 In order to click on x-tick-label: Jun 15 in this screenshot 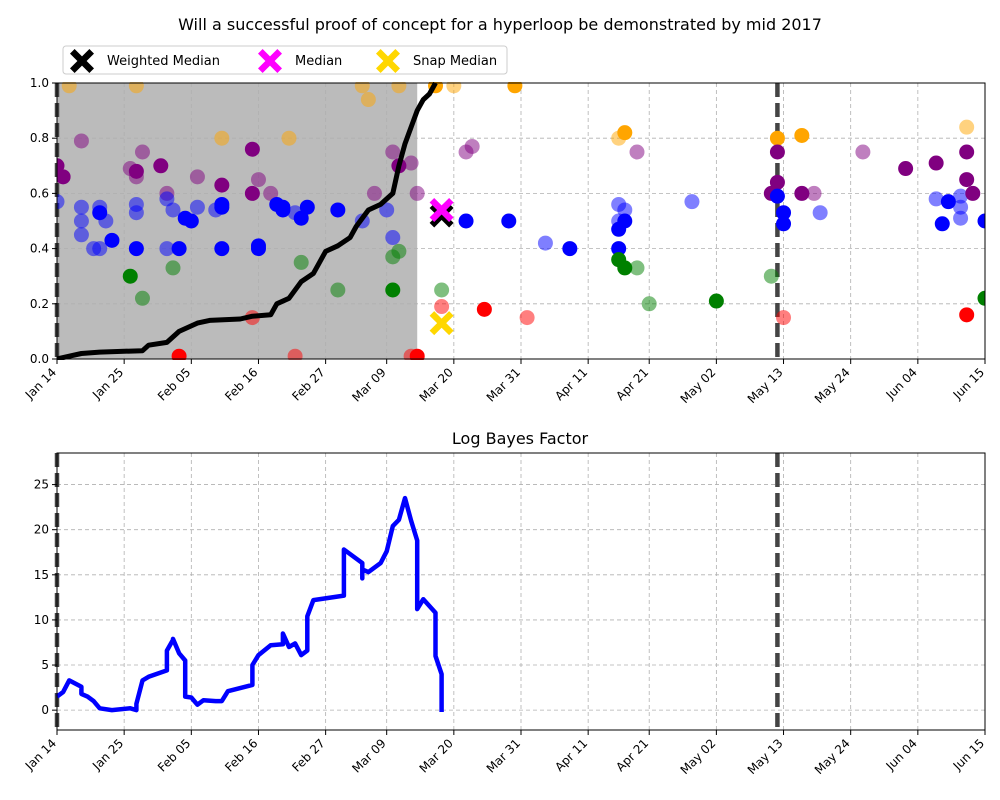, I will do `click(968, 754)`.